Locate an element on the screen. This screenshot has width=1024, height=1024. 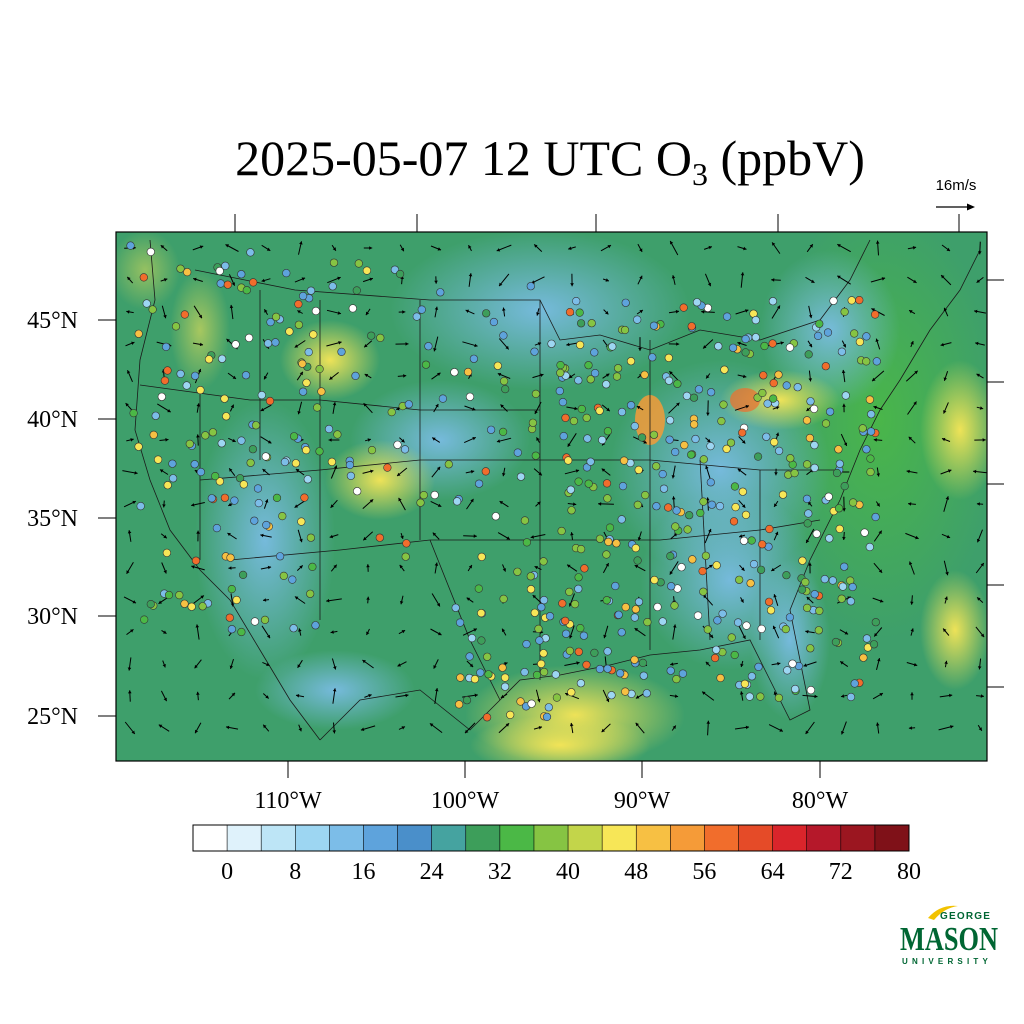
colorbar-tick-label: 16 is located at coordinates (363, 872).